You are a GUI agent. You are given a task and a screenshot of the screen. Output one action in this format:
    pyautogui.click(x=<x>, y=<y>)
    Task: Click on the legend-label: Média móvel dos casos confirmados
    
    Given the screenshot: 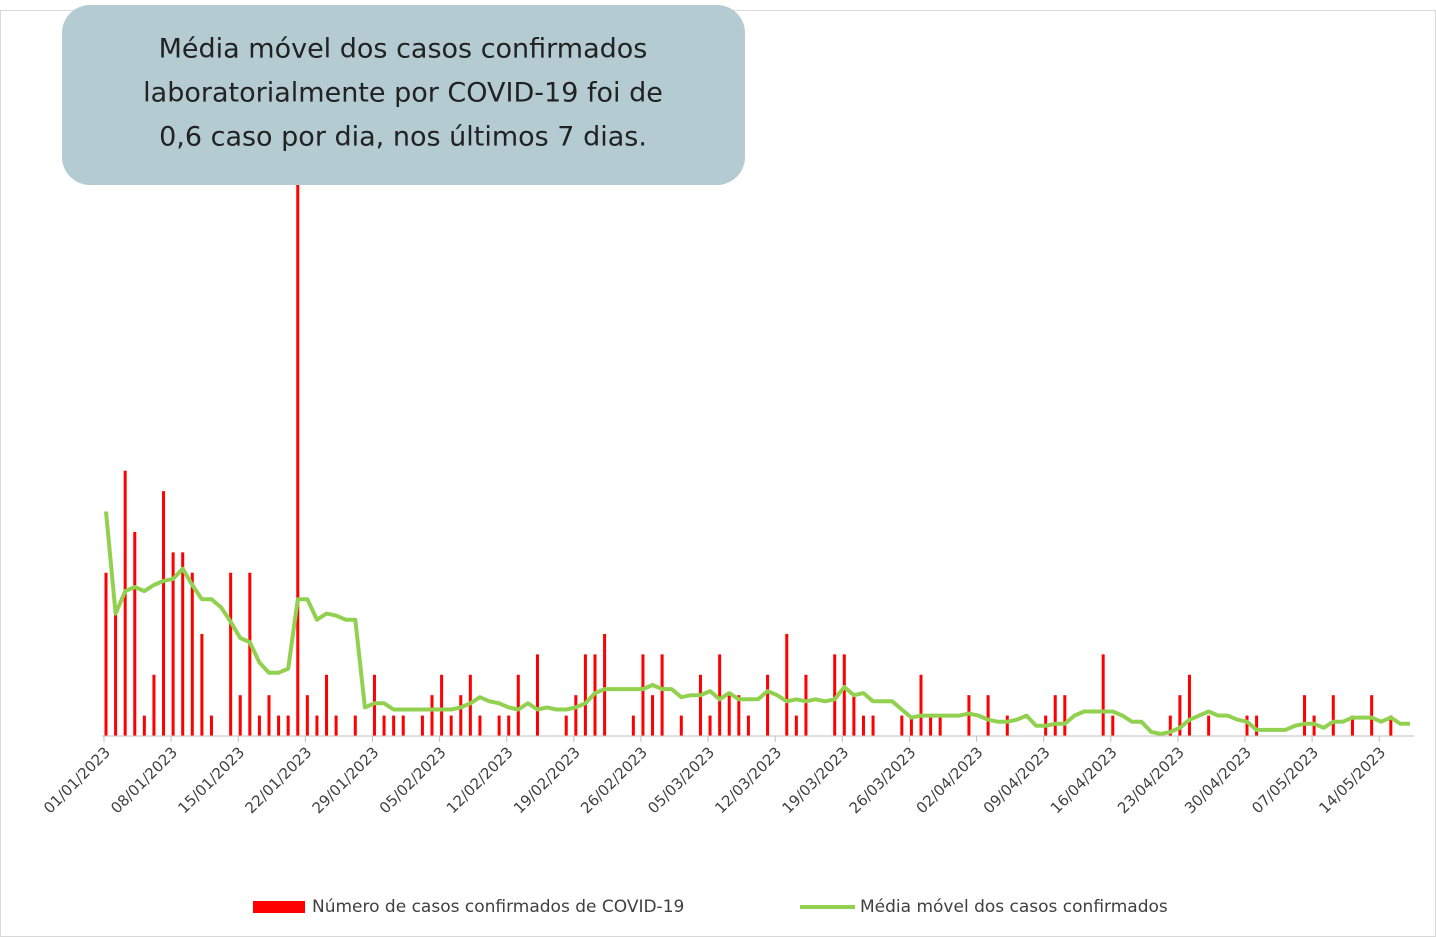 What is the action you would take?
    pyautogui.click(x=1014, y=907)
    